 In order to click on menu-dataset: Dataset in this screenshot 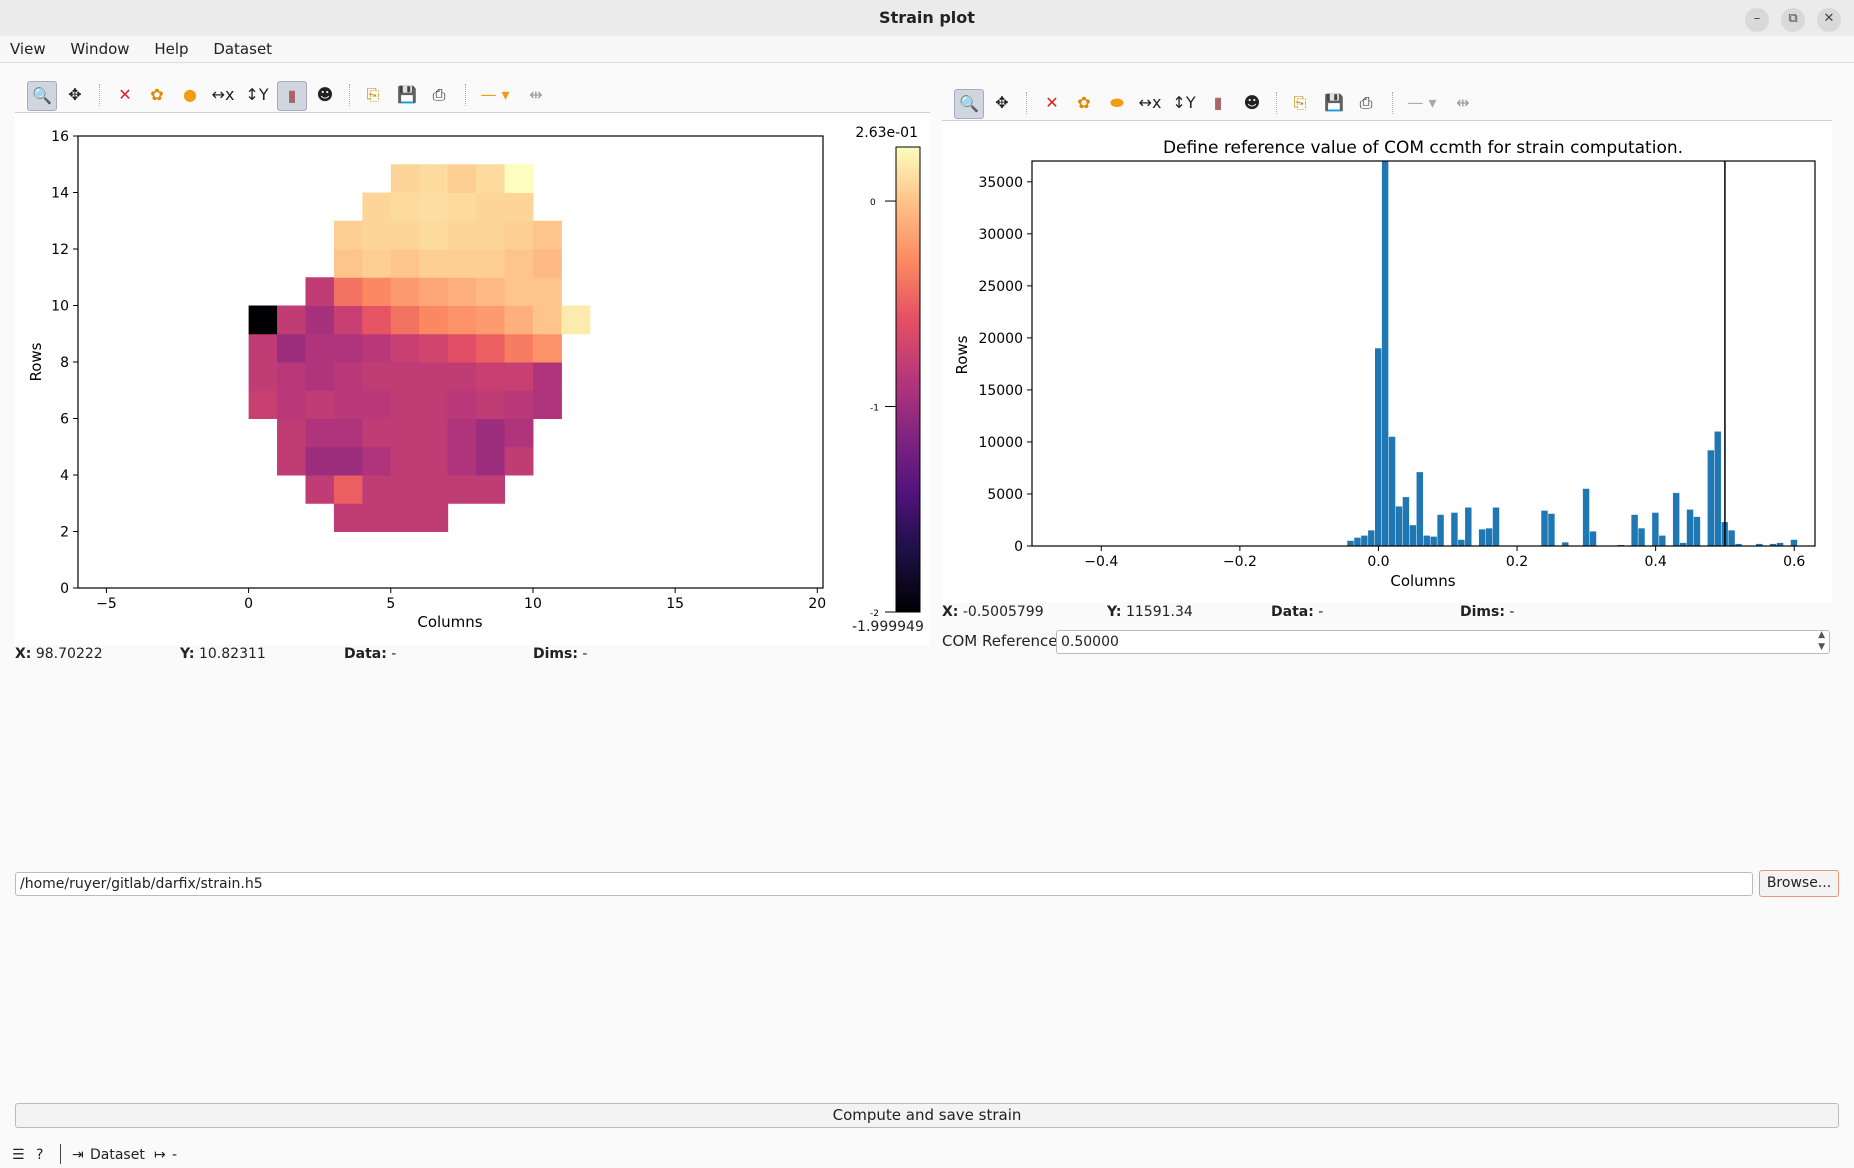, I will do `click(243, 49)`.